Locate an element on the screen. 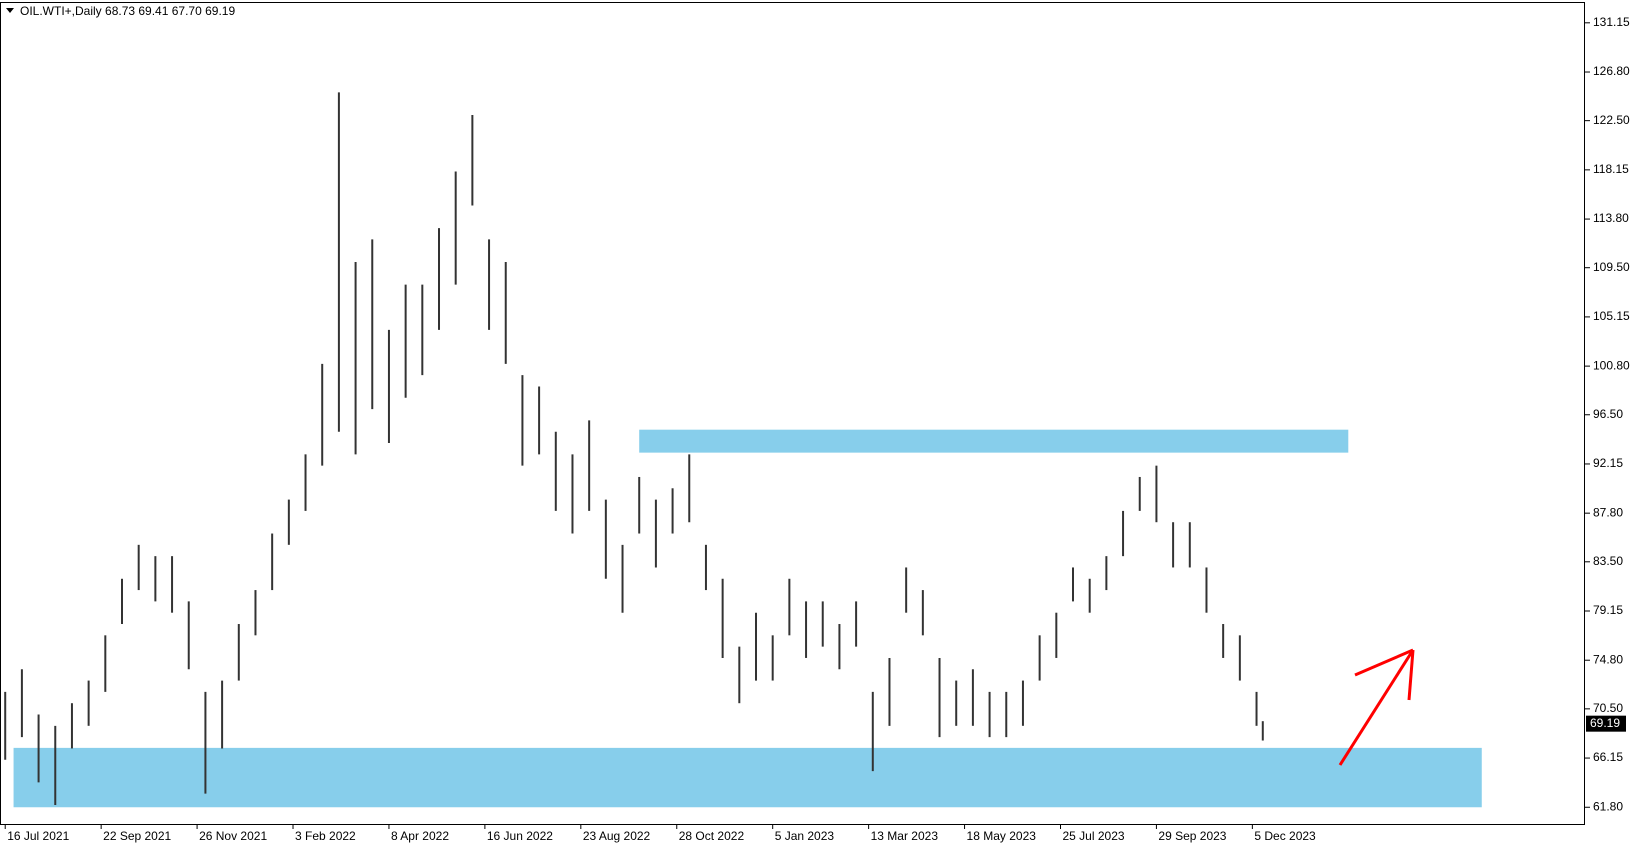 The height and width of the screenshot is (850, 1635). x-tick-label: 26 Nov 2021 is located at coordinates (233, 836).